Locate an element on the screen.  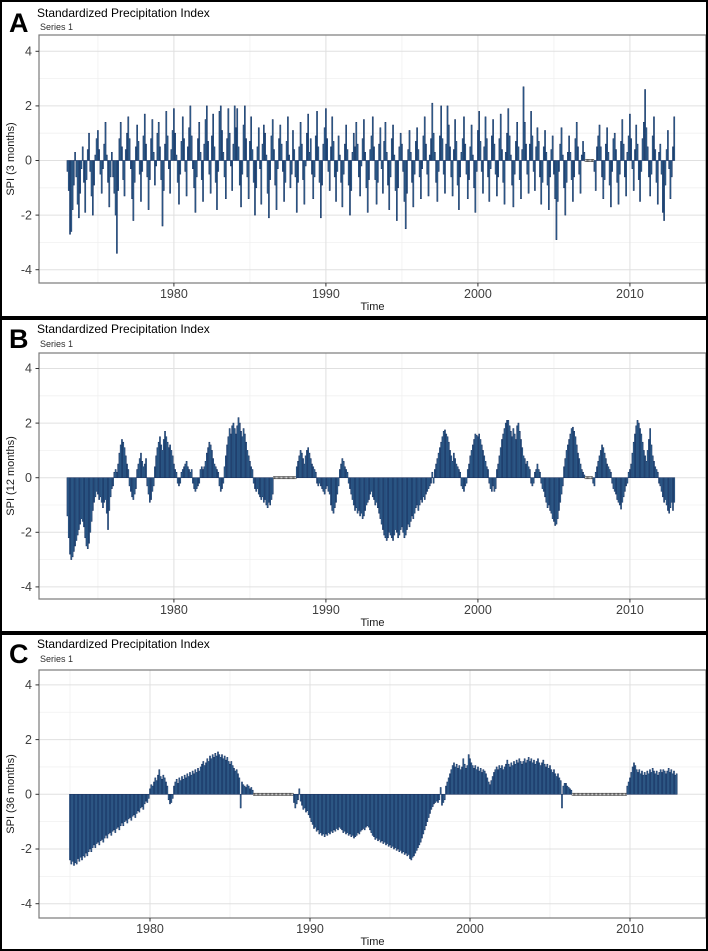
y-tick-label: -4 is located at coordinates (26, 587).